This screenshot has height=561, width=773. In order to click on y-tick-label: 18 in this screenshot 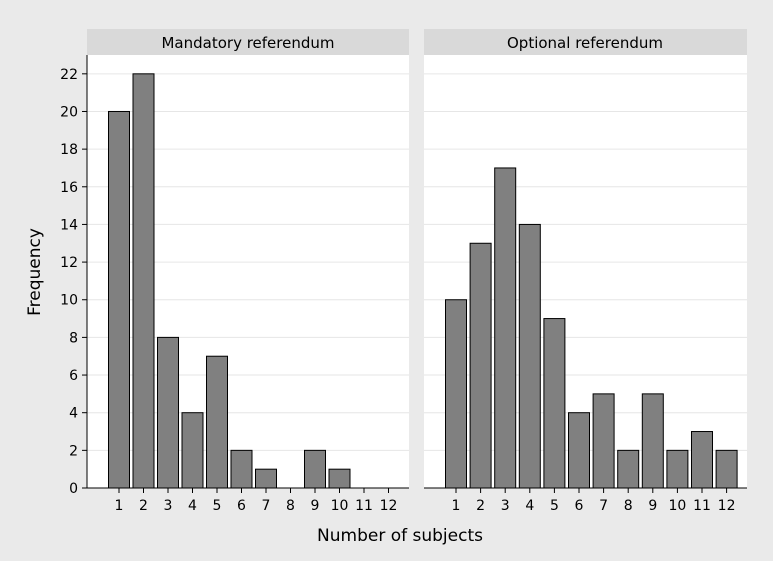, I will do `click(69, 150)`.